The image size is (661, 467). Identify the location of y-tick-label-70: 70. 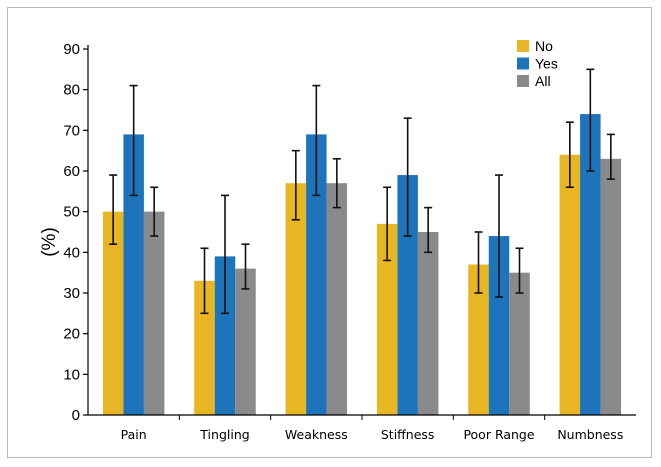
(71, 130).